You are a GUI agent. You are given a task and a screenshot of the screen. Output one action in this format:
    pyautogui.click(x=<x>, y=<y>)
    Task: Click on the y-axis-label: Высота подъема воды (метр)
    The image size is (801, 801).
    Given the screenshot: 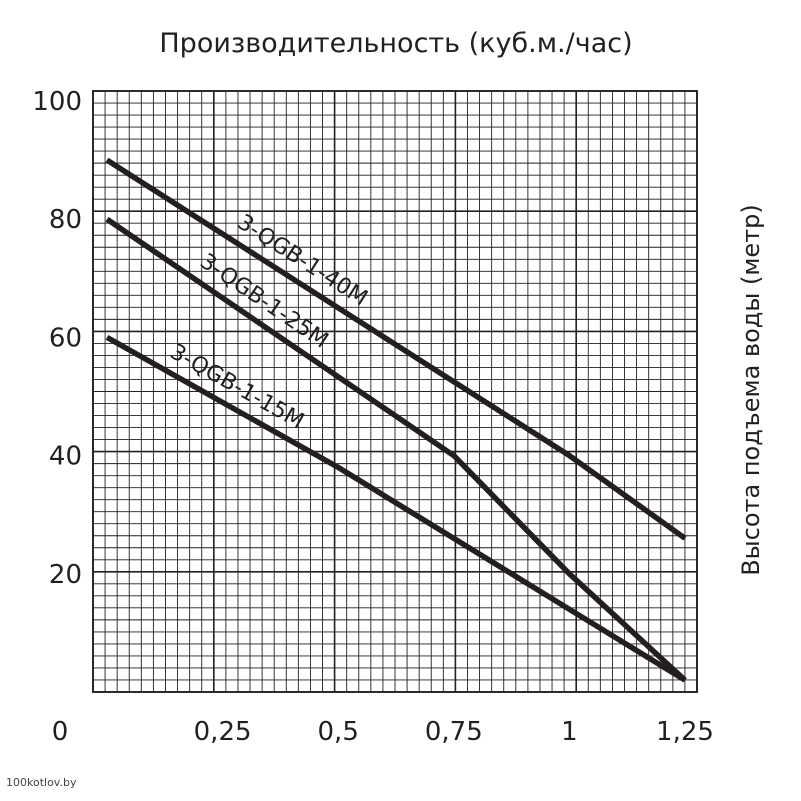 What is the action you would take?
    pyautogui.click(x=751, y=390)
    